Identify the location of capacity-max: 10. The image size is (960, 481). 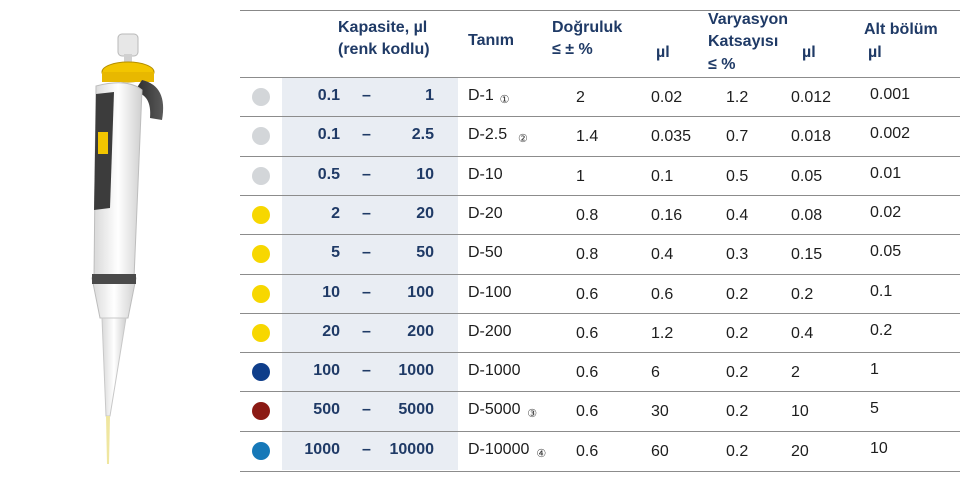
(425, 174).